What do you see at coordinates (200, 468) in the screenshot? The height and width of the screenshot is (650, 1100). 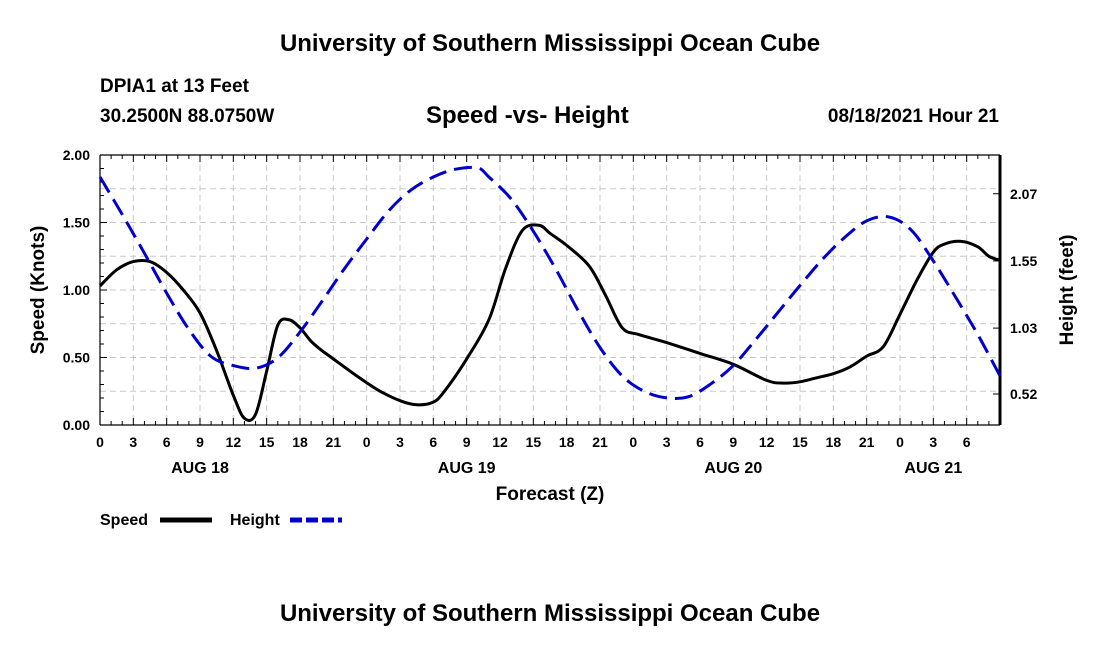 I see `date-label: AUG 18` at bounding box center [200, 468].